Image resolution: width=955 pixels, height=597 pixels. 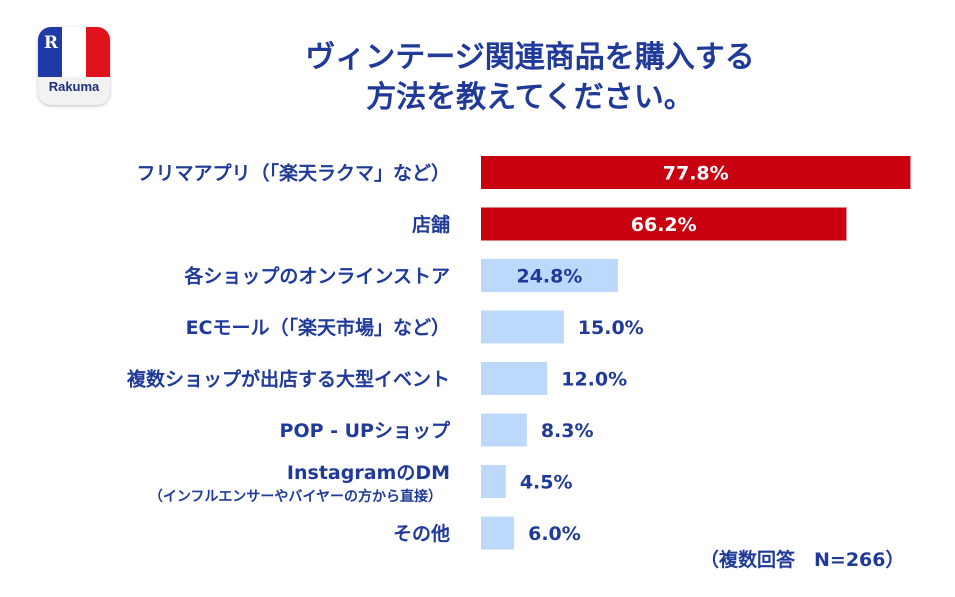 What do you see at coordinates (293, 173) in the screenshot?
I see `category-label-0: フリマアプリ（「楽天ラクマ」など）` at bounding box center [293, 173].